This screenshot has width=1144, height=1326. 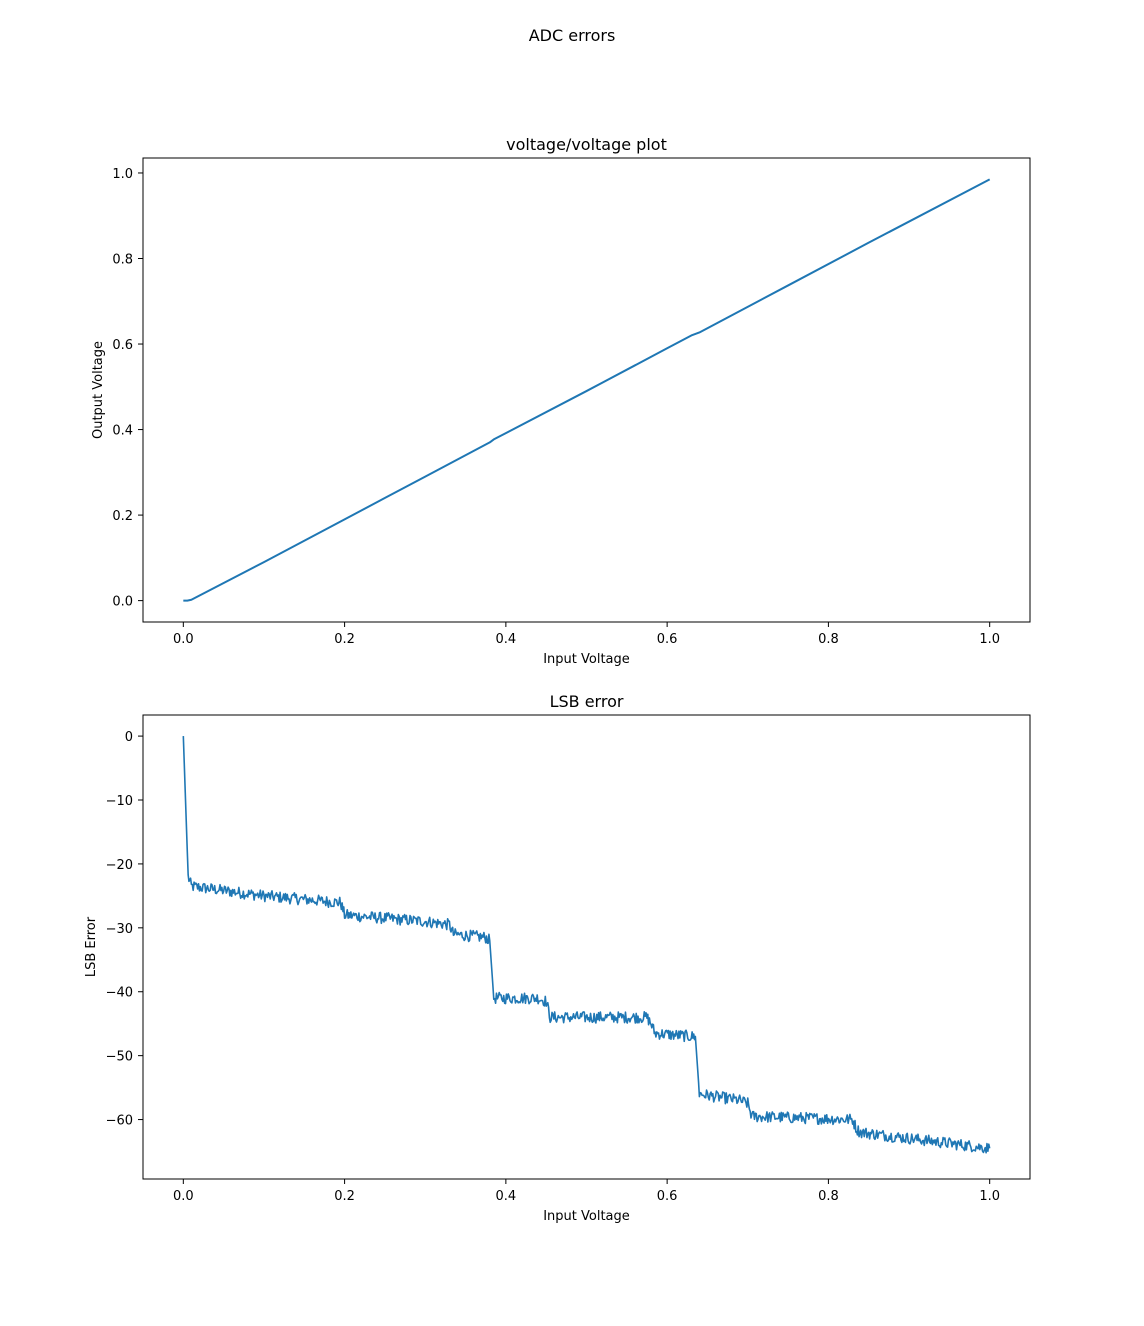 I want to click on y-tick-label: 0.6, so click(x=122, y=345).